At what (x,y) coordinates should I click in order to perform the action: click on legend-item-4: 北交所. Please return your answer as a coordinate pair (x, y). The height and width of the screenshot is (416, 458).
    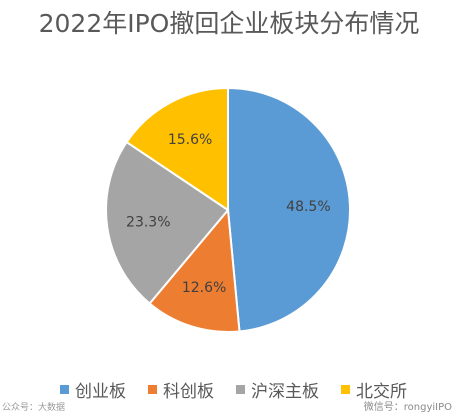
    Looking at the image, I should click on (374, 389).